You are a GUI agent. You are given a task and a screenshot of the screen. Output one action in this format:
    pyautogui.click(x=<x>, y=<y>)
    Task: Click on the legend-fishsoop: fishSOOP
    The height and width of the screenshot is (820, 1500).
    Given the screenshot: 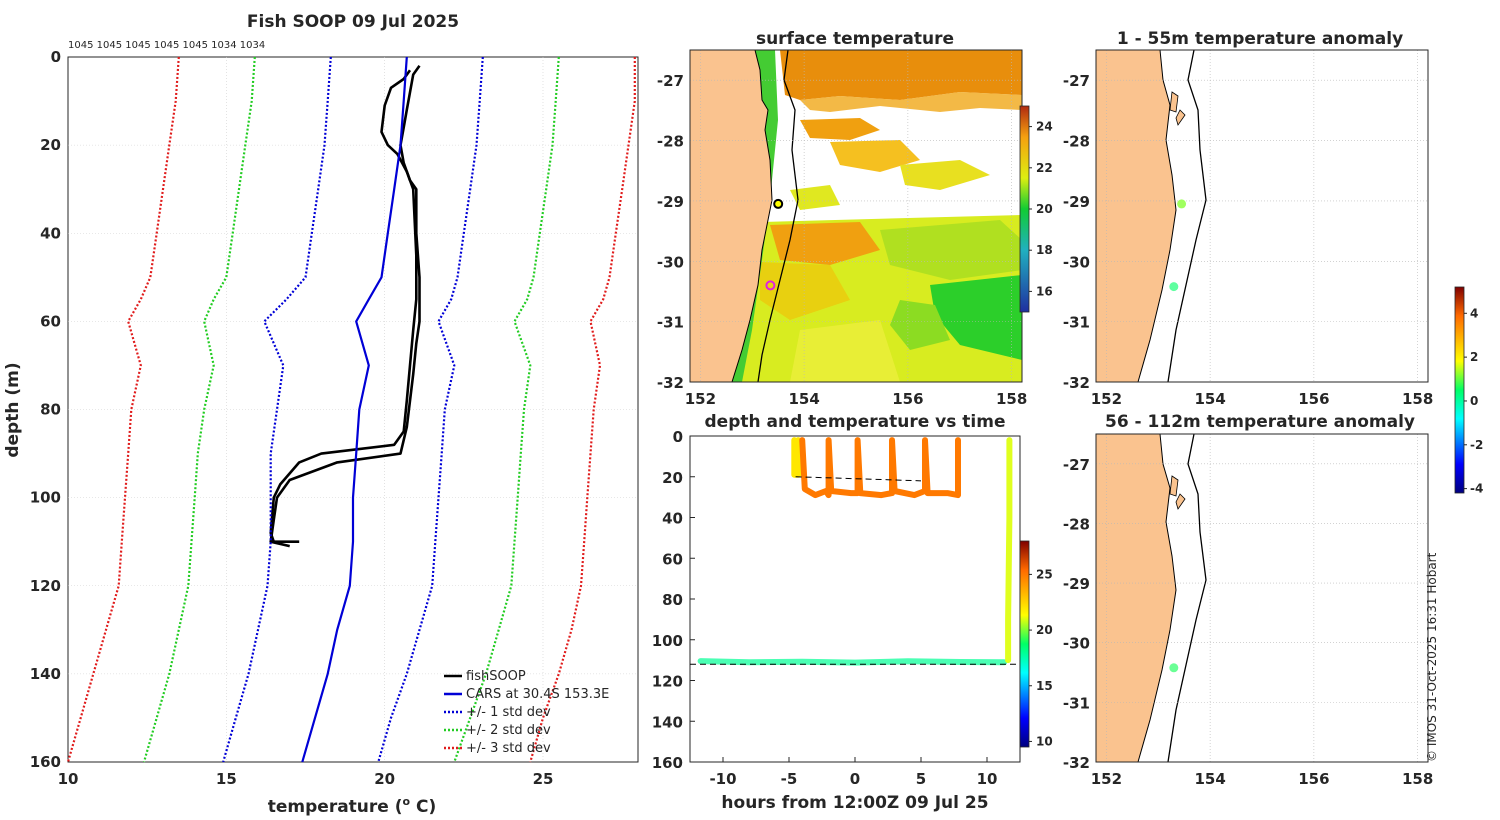 What is the action you would take?
    pyautogui.click(x=496, y=676)
    